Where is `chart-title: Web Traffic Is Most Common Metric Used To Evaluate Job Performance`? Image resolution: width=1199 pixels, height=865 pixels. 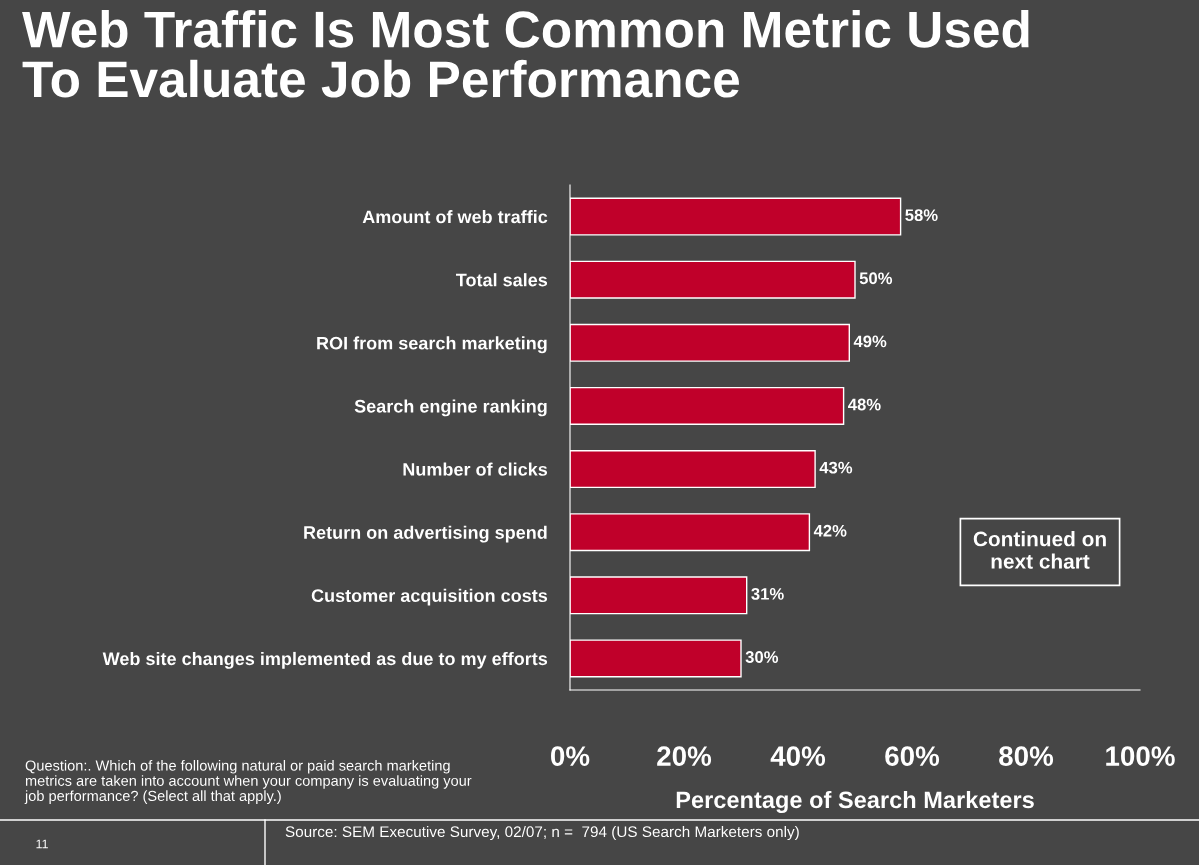
chart-title: Web Traffic Is Most Common Metric Used To Evaluate Job Performance is located at coordinates (525, 54).